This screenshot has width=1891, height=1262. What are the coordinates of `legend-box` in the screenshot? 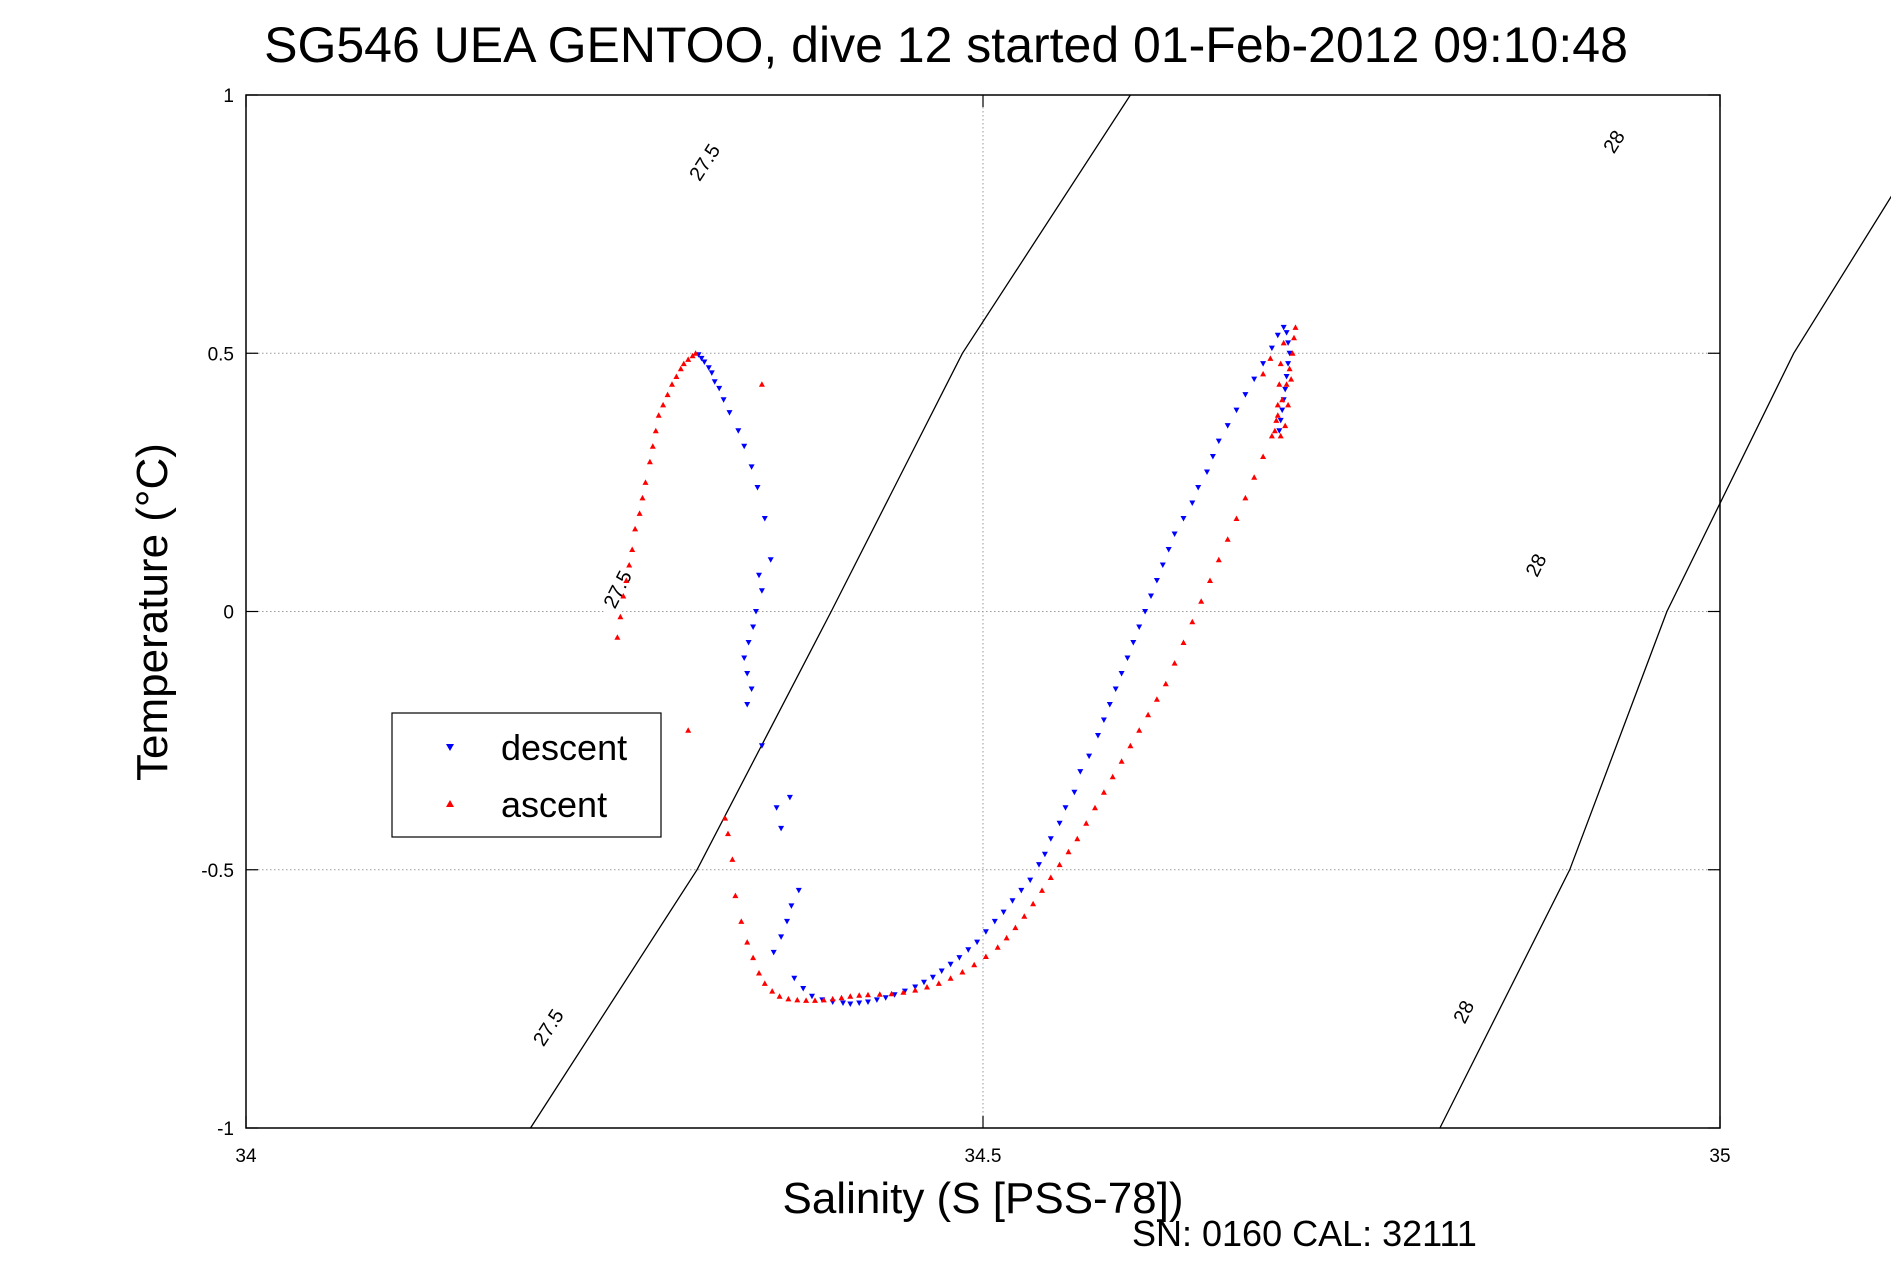 It's located at (526, 775).